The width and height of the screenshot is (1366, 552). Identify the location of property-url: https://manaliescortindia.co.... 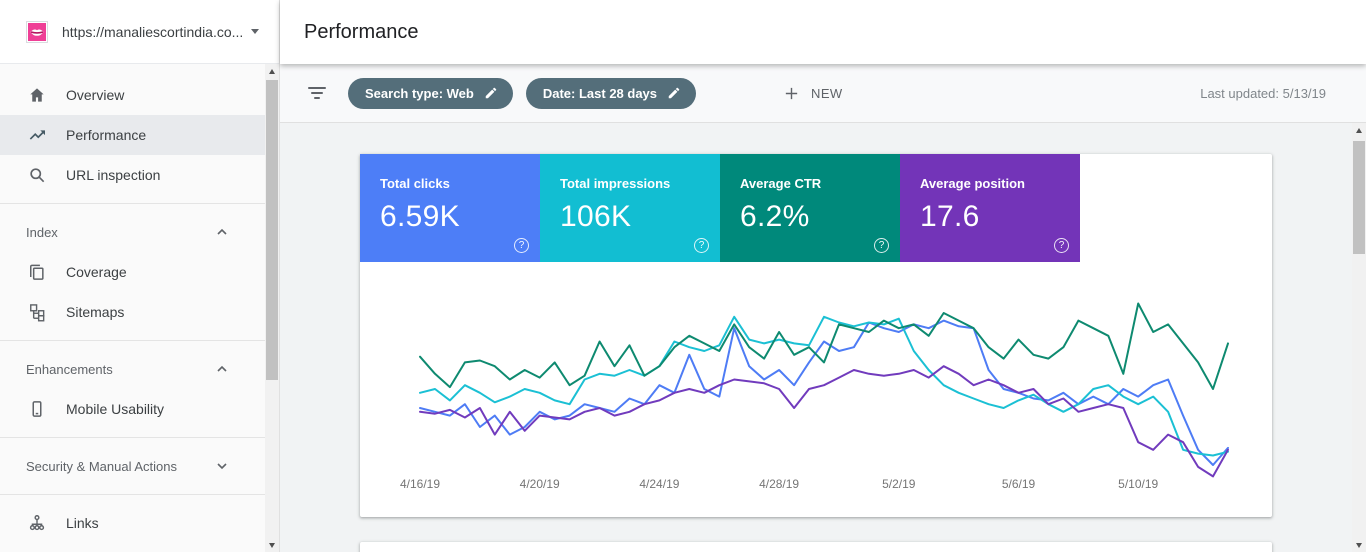
(152, 31).